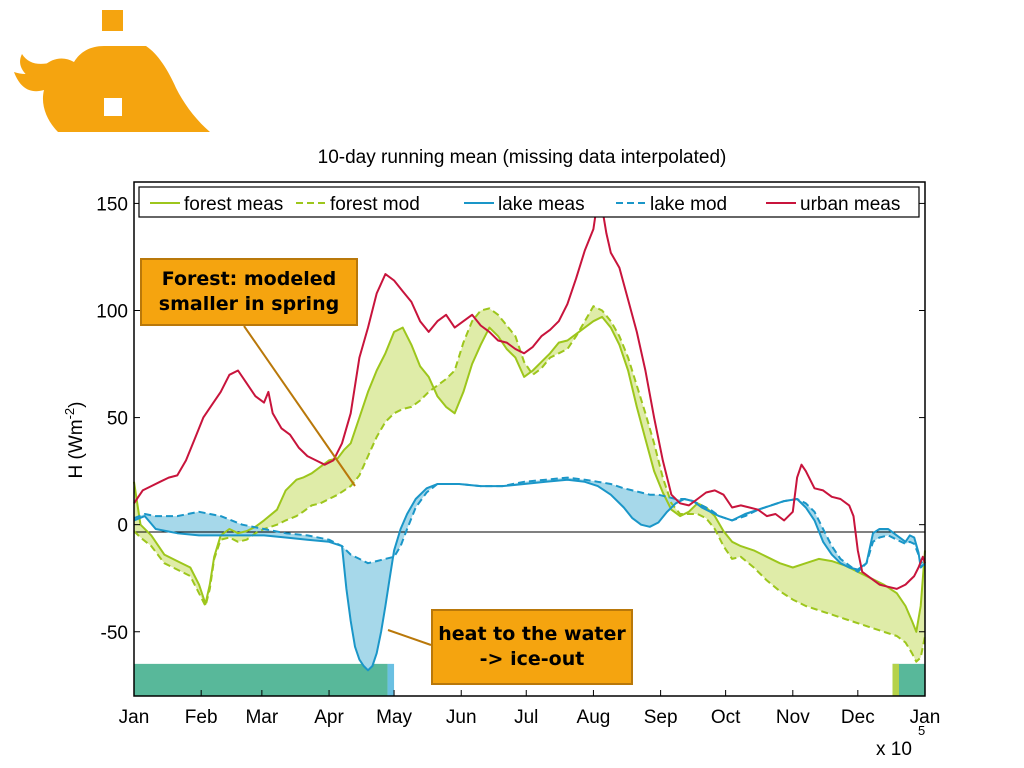 The height and width of the screenshot is (768, 1024). I want to click on callout-pointer-forest, so click(299, 406).